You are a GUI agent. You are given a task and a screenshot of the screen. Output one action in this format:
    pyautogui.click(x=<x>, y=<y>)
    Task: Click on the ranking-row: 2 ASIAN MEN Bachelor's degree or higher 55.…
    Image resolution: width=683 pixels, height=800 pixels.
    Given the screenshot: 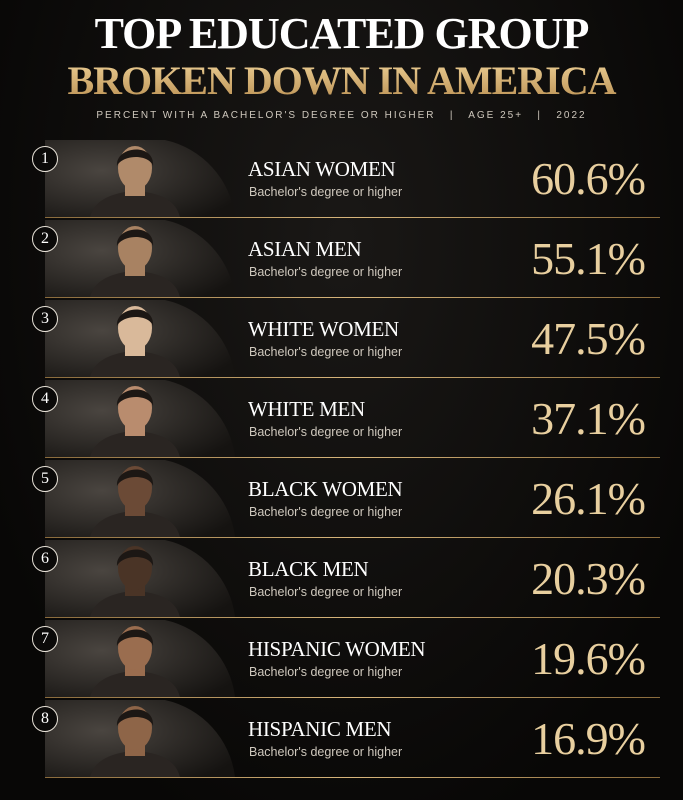 What is the action you would take?
    pyautogui.click(x=345, y=259)
    